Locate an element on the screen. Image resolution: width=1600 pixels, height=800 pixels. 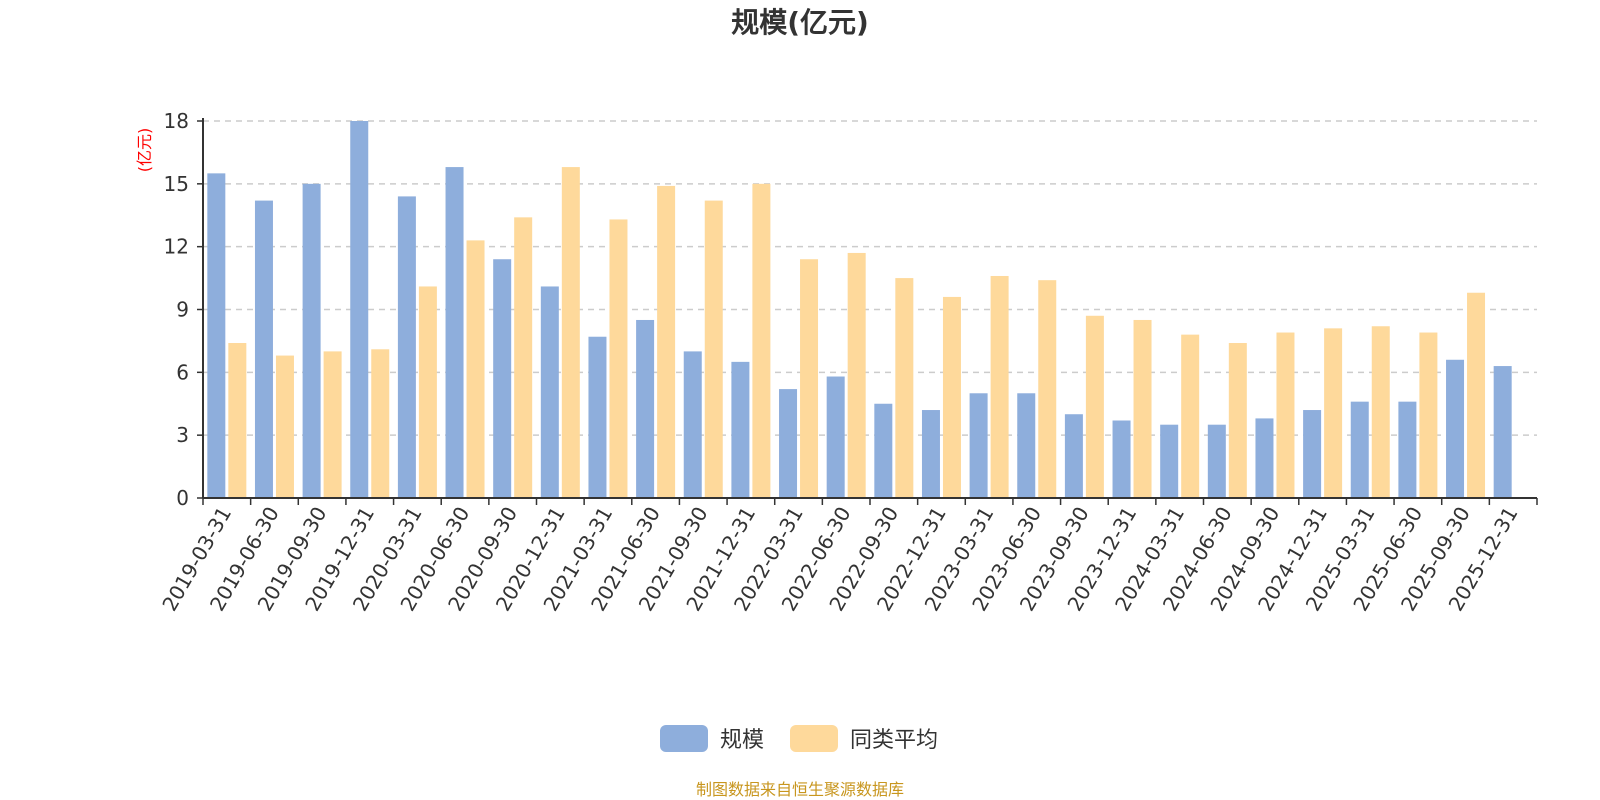
legend: 规模 同类平均 is located at coordinates (799, 739).